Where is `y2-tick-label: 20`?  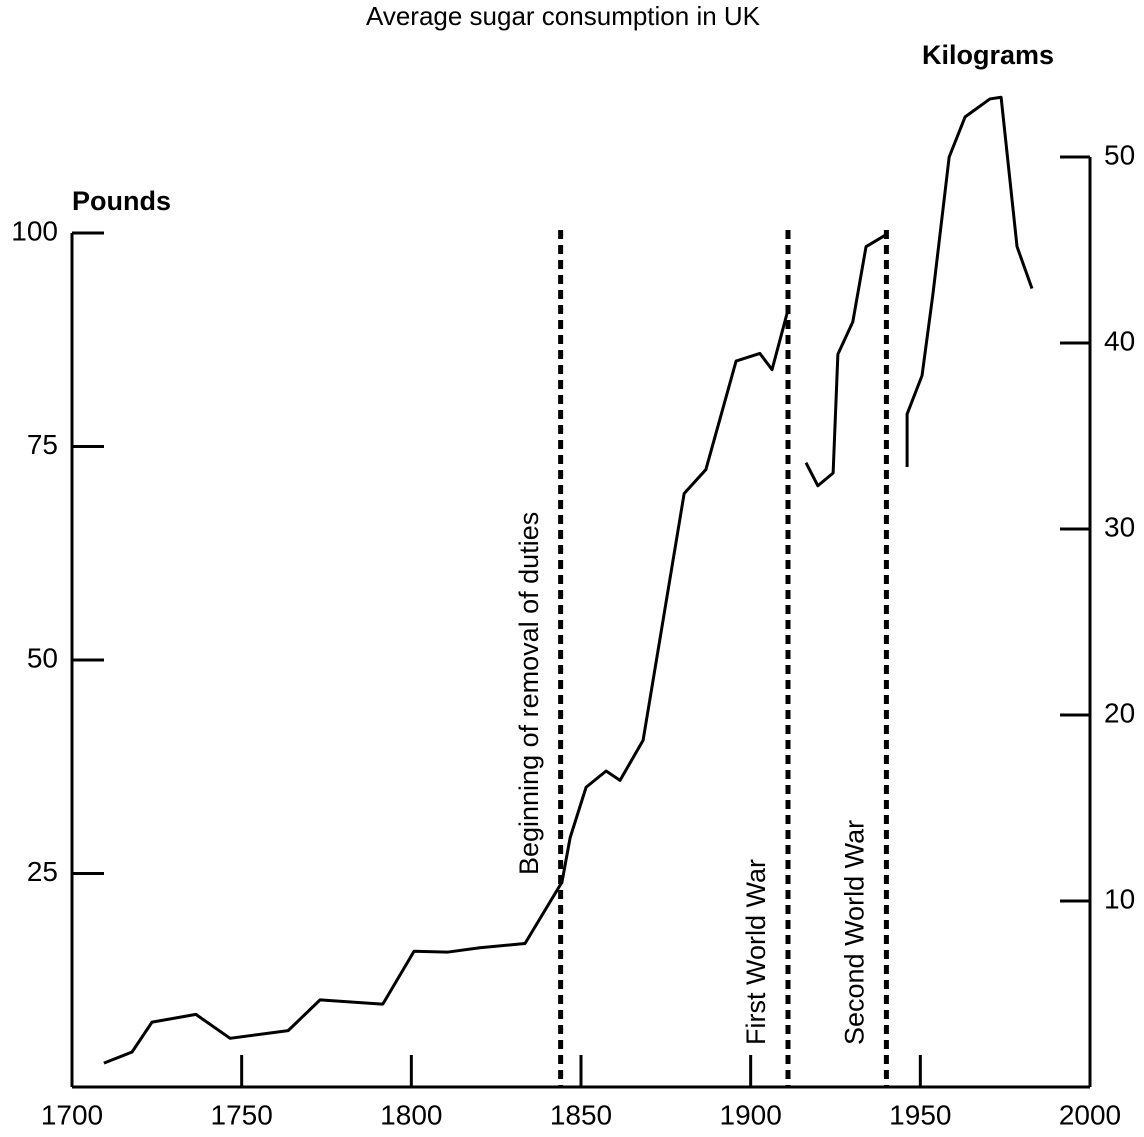
y2-tick-label: 20 is located at coordinates (1119, 712).